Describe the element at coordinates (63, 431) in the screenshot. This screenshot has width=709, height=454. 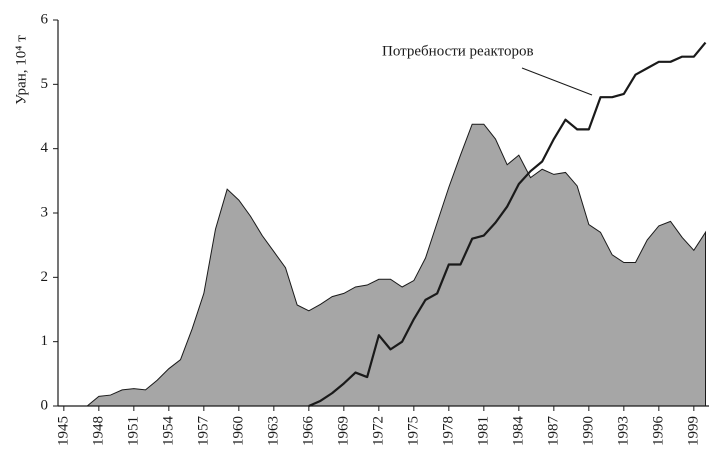
I see `x-tick-label: 1945` at that location.